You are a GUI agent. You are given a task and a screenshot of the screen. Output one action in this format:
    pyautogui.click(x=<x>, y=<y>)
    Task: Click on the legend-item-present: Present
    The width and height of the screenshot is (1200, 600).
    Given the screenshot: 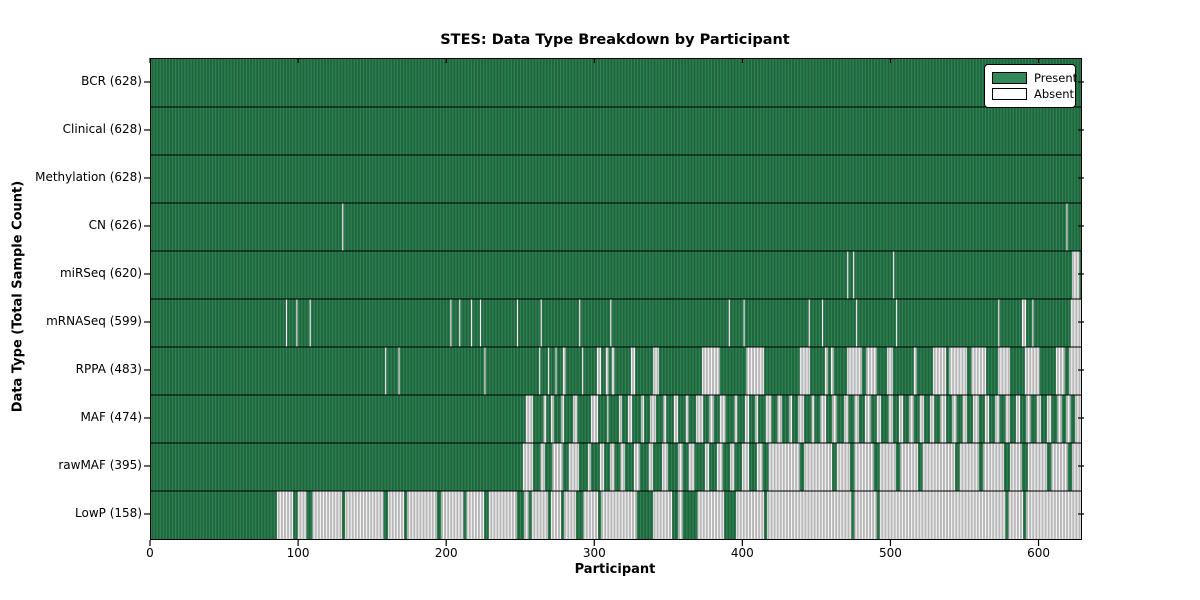 What is the action you would take?
    pyautogui.click(x=1034, y=78)
    